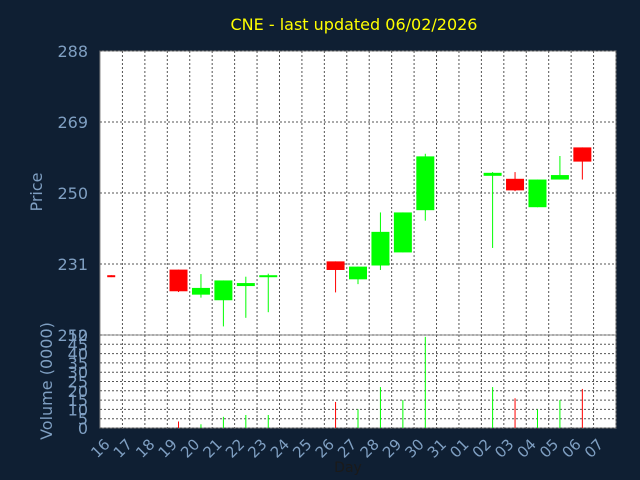 Image resolution: width=640 pixels, height=480 pixels. What do you see at coordinates (354, 24) in the screenshot?
I see `chart-title: CNE - last updated 06/02/2026` at bounding box center [354, 24].